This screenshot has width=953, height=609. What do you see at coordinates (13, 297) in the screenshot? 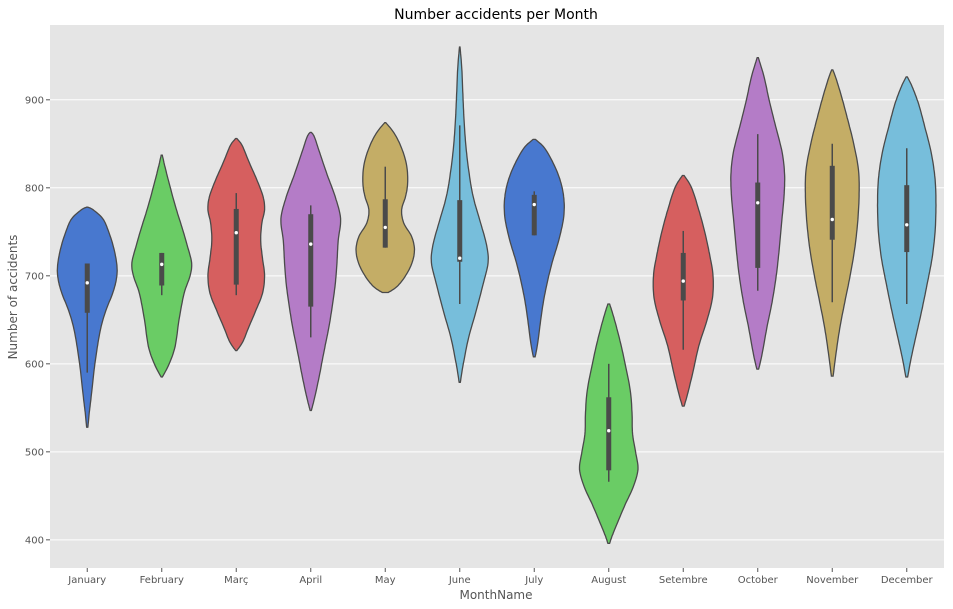
I see `y-axis-label: Number of accidents` at bounding box center [13, 297].